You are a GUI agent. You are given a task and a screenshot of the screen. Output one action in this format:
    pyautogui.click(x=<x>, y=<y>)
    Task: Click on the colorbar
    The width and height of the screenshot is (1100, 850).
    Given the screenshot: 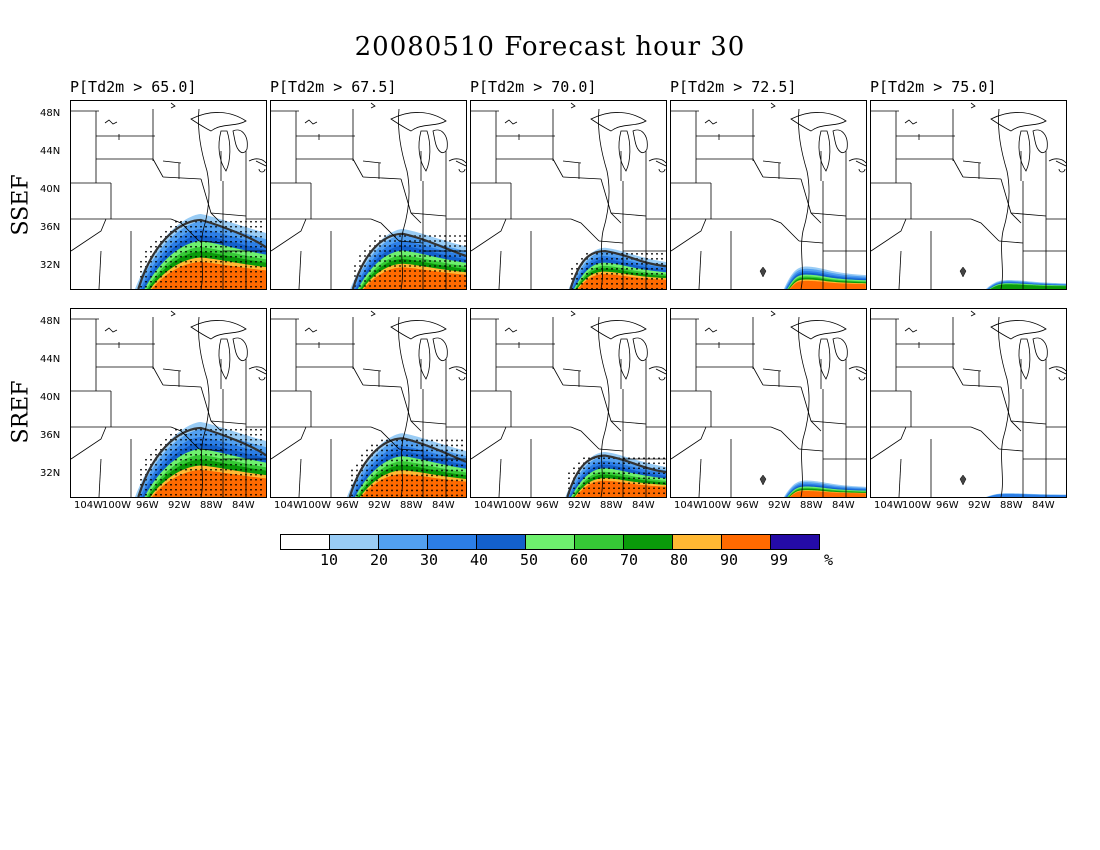 What is the action you would take?
    pyautogui.click(x=555, y=542)
    